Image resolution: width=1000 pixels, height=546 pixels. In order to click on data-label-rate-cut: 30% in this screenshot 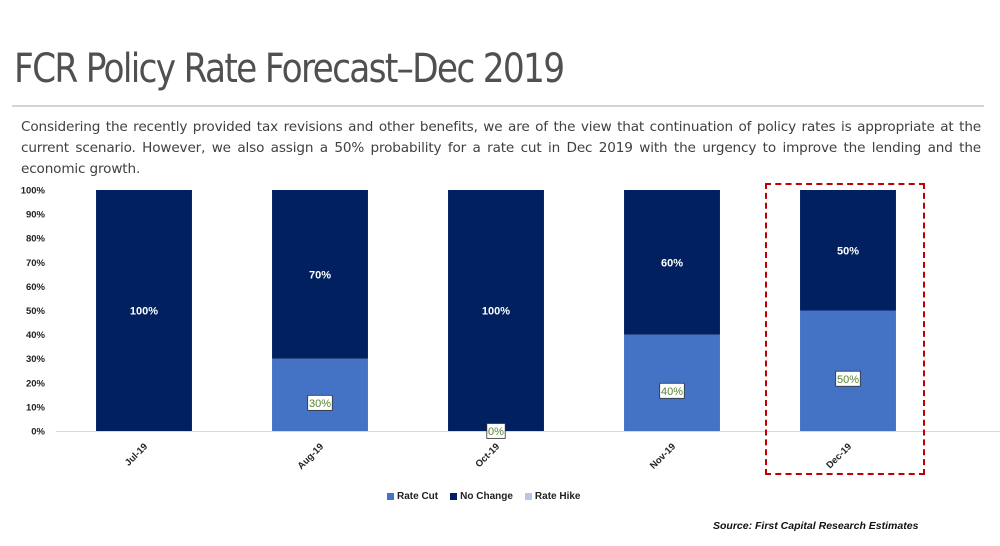, I will do `click(320, 404)`.